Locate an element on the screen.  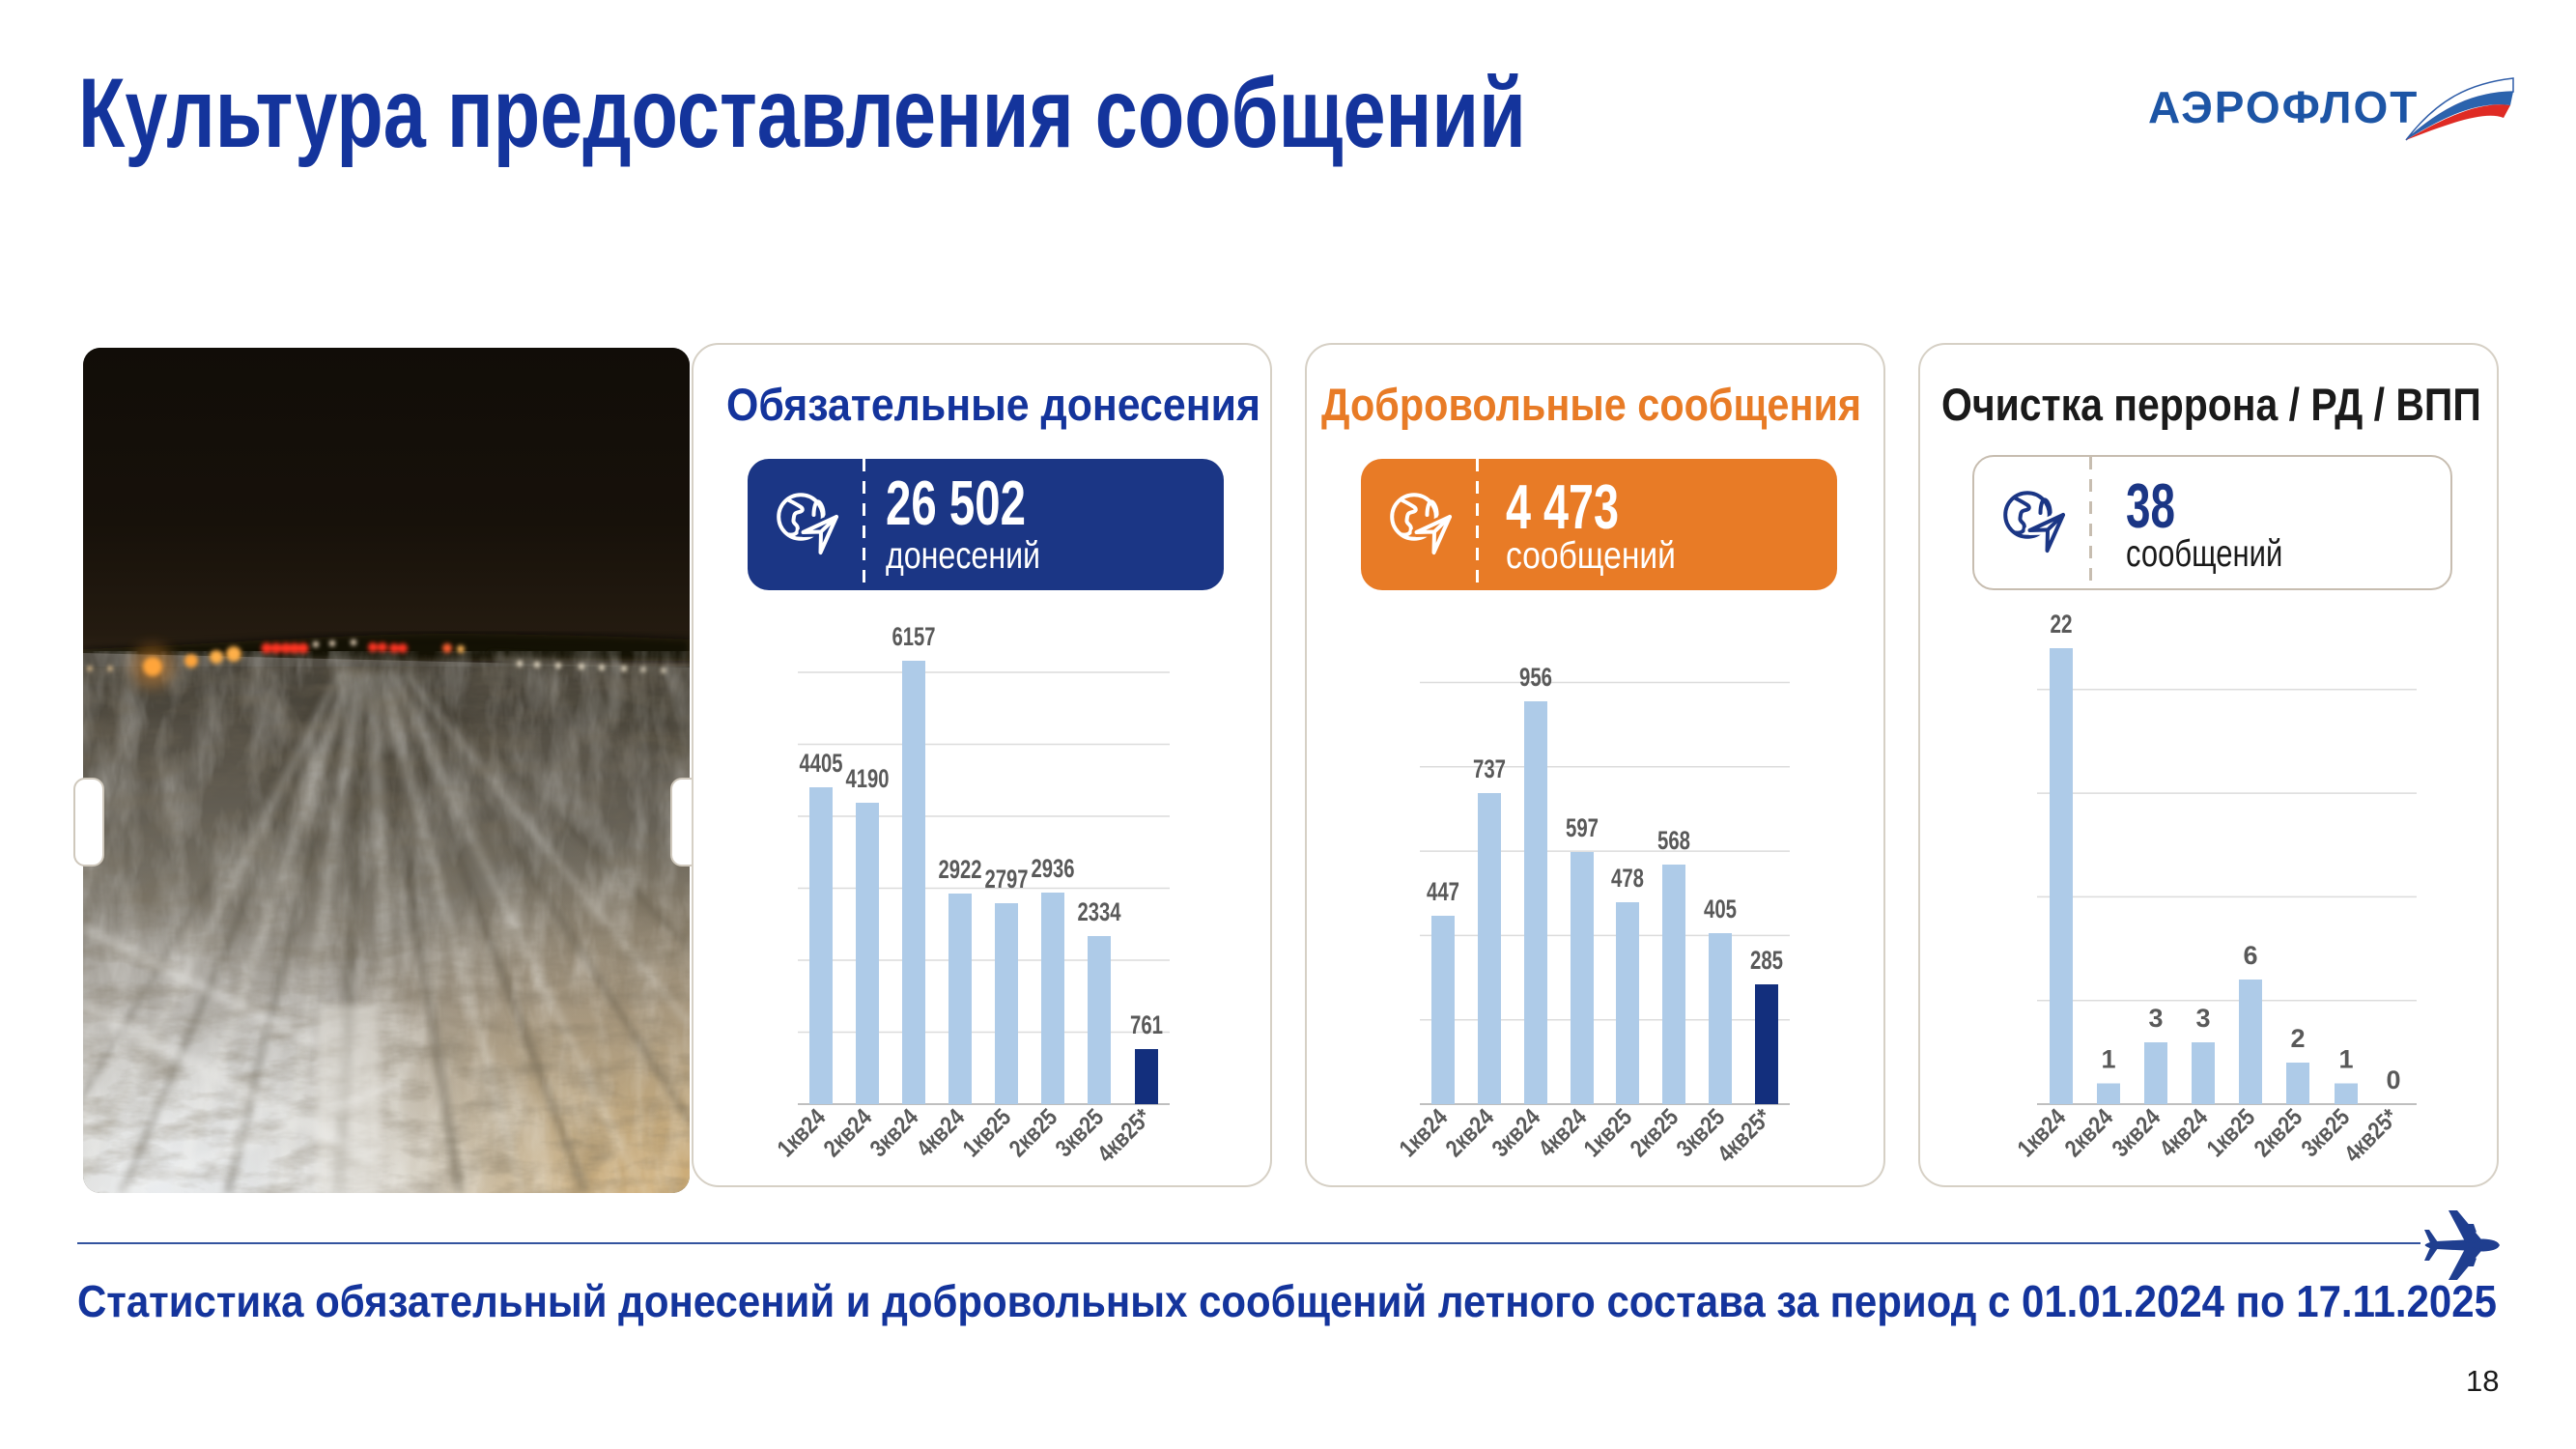
svg-text: 285 is located at coordinates (1766, 960).